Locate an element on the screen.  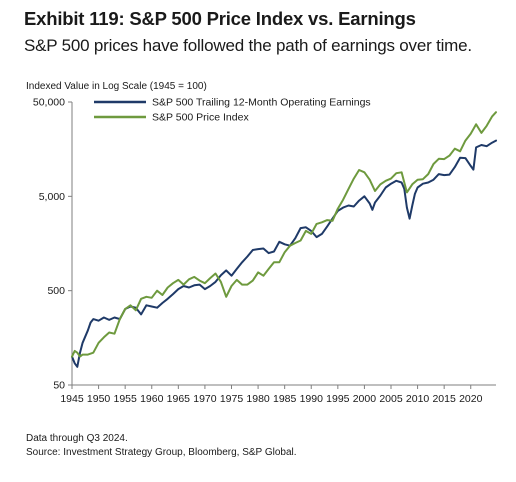
x-tick-label: 1975 is located at coordinates (232, 399).